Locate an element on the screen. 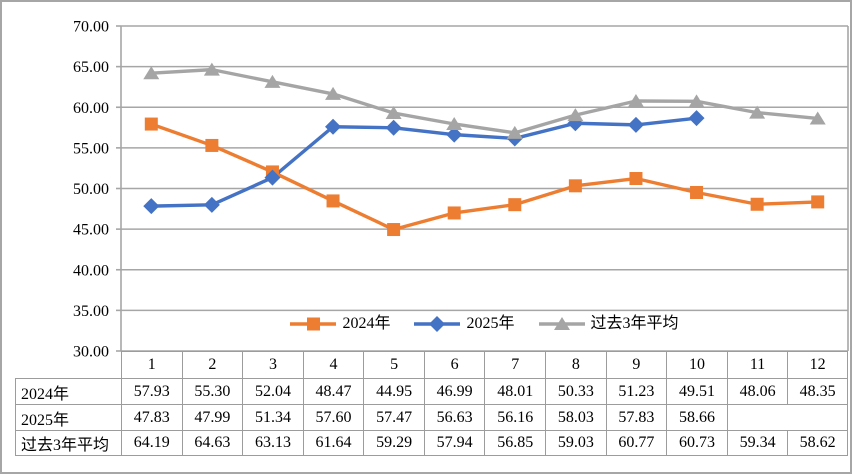 This screenshot has width=852, height=474. legend-item-过去3年平均: 过去3年平均 is located at coordinates (608, 324).